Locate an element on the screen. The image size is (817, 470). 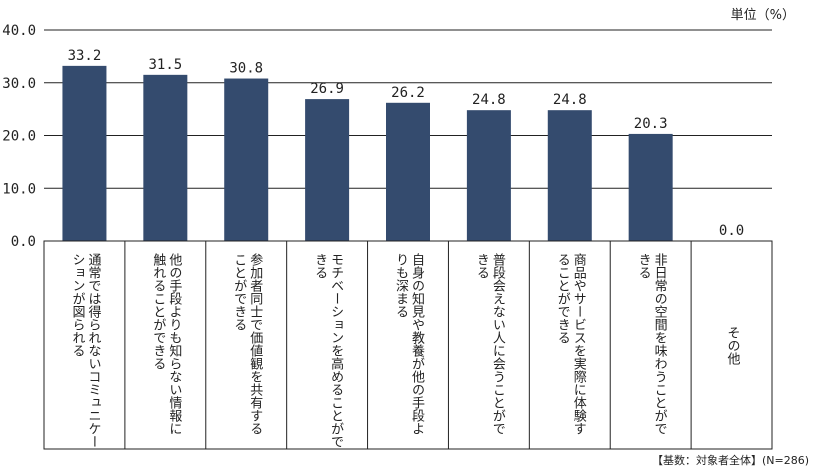
category-label: モチベーションを高めることがで きる is located at coordinates (327, 351).